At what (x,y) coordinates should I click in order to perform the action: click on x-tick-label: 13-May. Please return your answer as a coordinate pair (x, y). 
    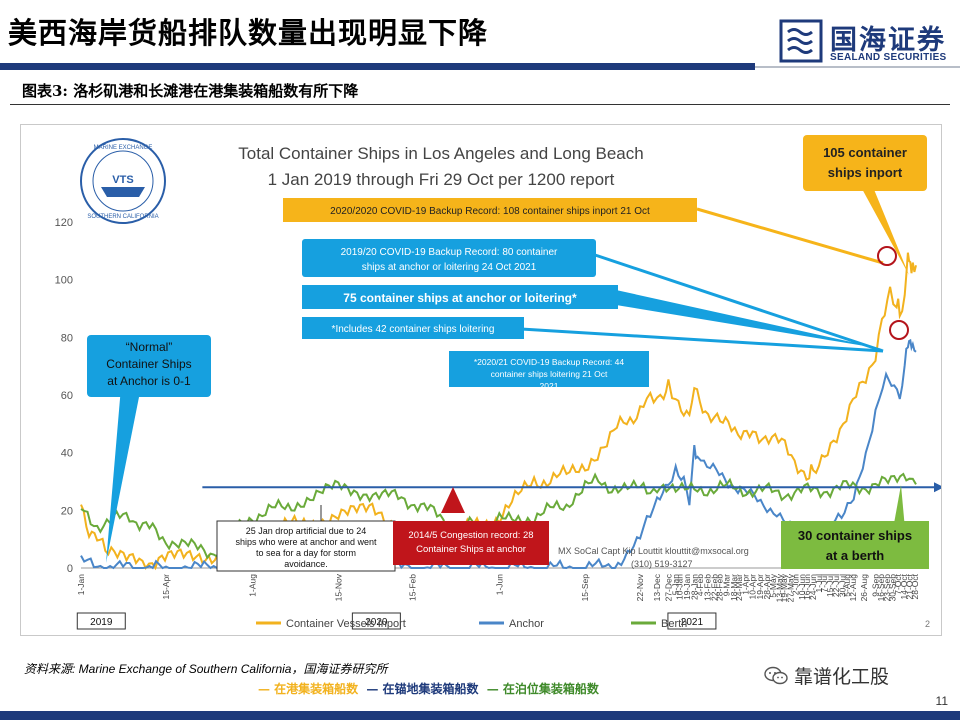
    Looking at the image, I should click on (779, 587).